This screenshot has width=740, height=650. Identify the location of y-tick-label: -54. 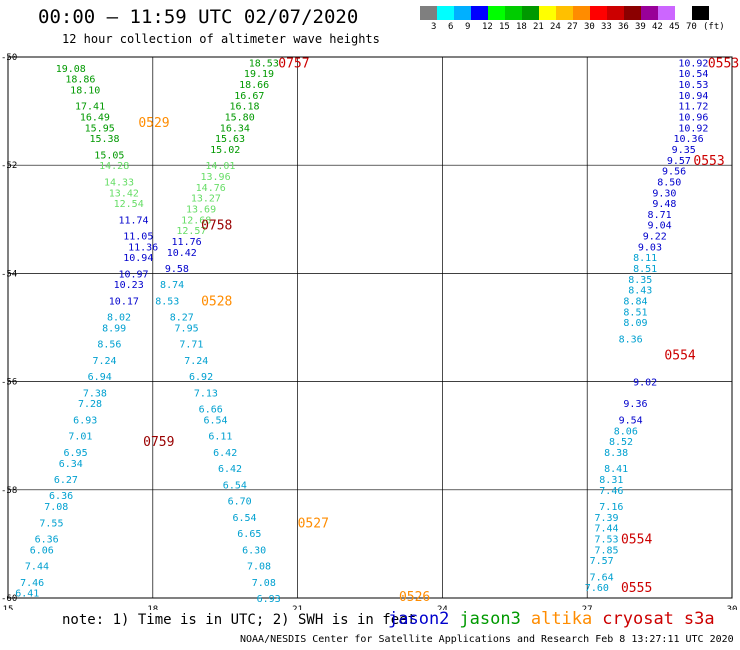
(9, 274).